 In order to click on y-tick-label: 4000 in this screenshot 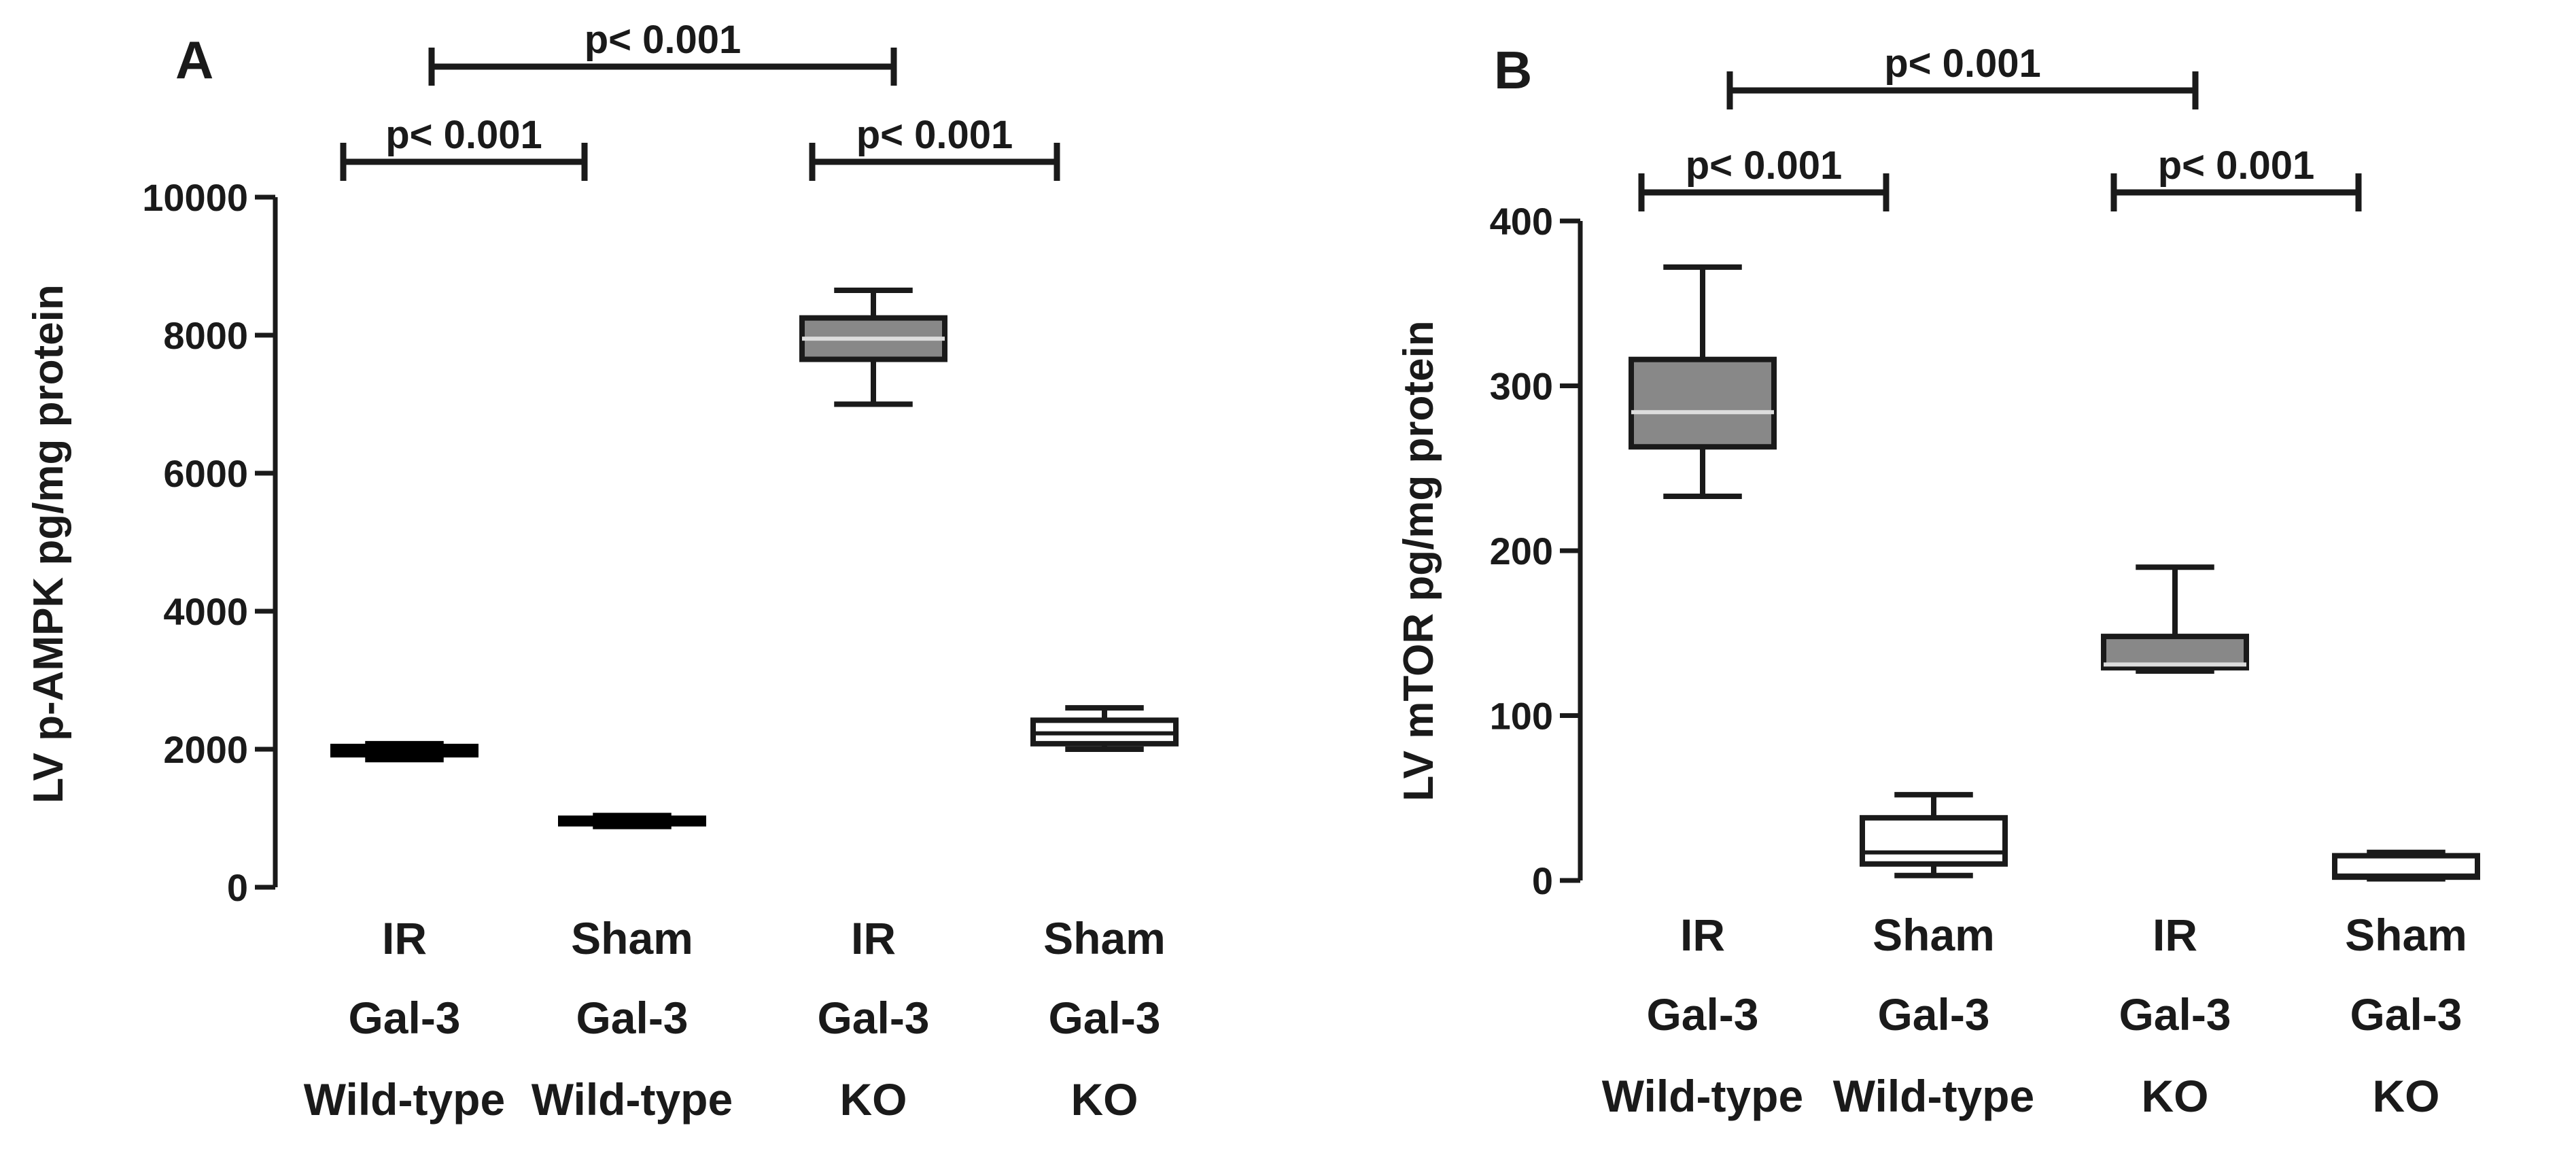, I will do `click(205, 611)`.